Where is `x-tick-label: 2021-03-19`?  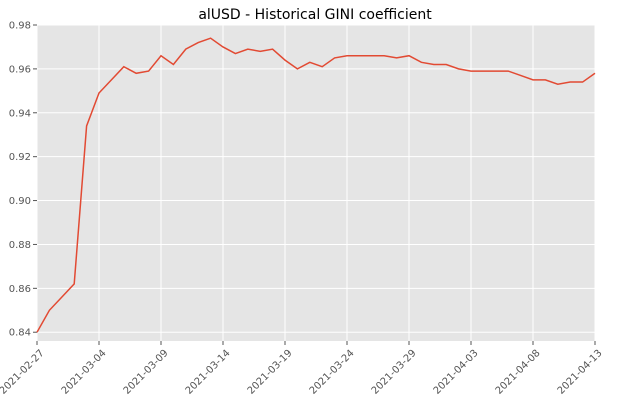
x-tick-label: 2021-03-19 is located at coordinates (270, 372).